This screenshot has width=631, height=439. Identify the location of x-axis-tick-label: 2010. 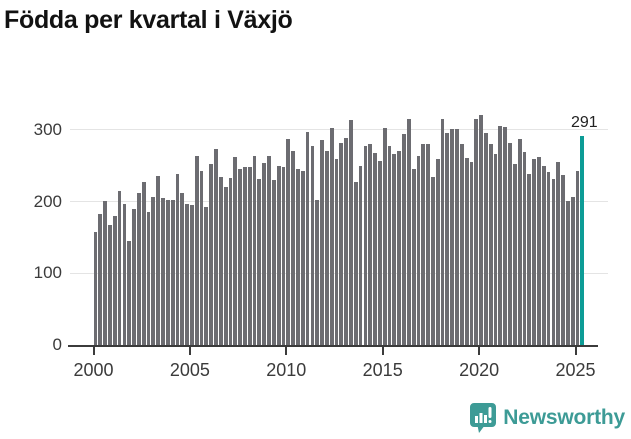
(286, 370).